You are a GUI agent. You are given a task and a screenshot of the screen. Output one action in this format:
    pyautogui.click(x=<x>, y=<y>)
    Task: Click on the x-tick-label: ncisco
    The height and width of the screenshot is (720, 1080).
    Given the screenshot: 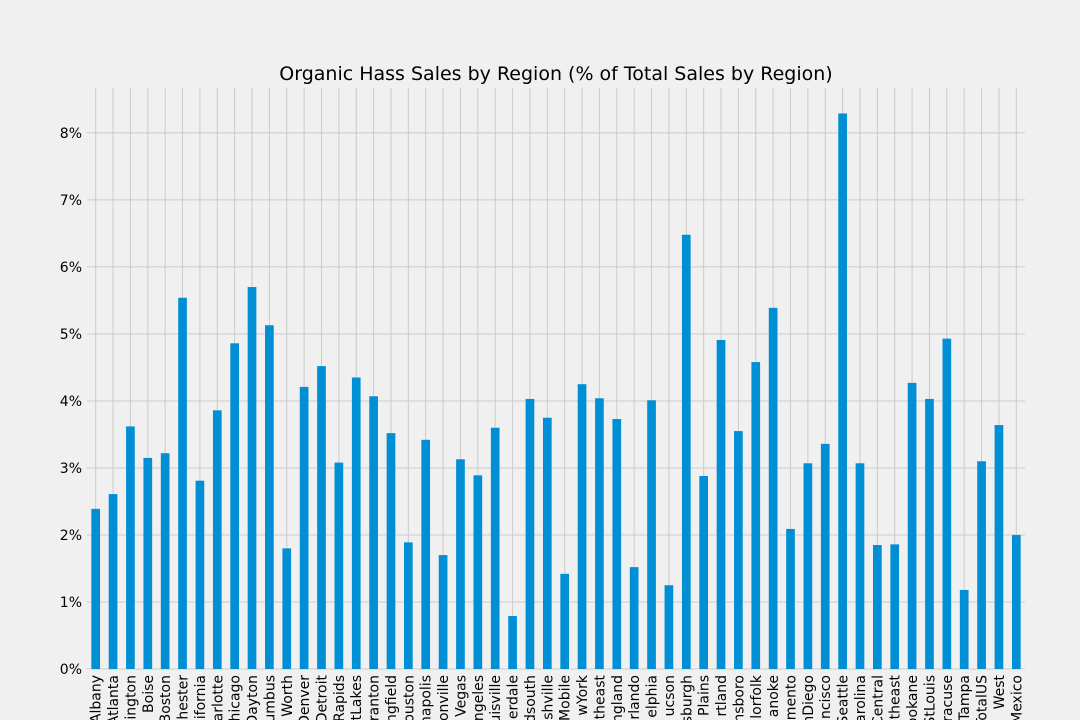 What is the action you would take?
    pyautogui.click(x=826, y=697)
    